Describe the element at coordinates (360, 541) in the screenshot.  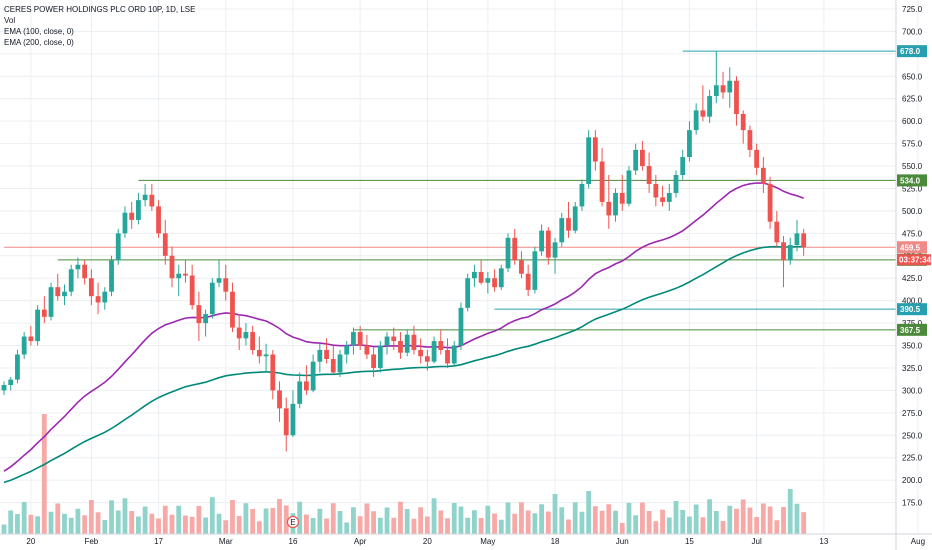
I see `x-tick-label: Apr` at that location.